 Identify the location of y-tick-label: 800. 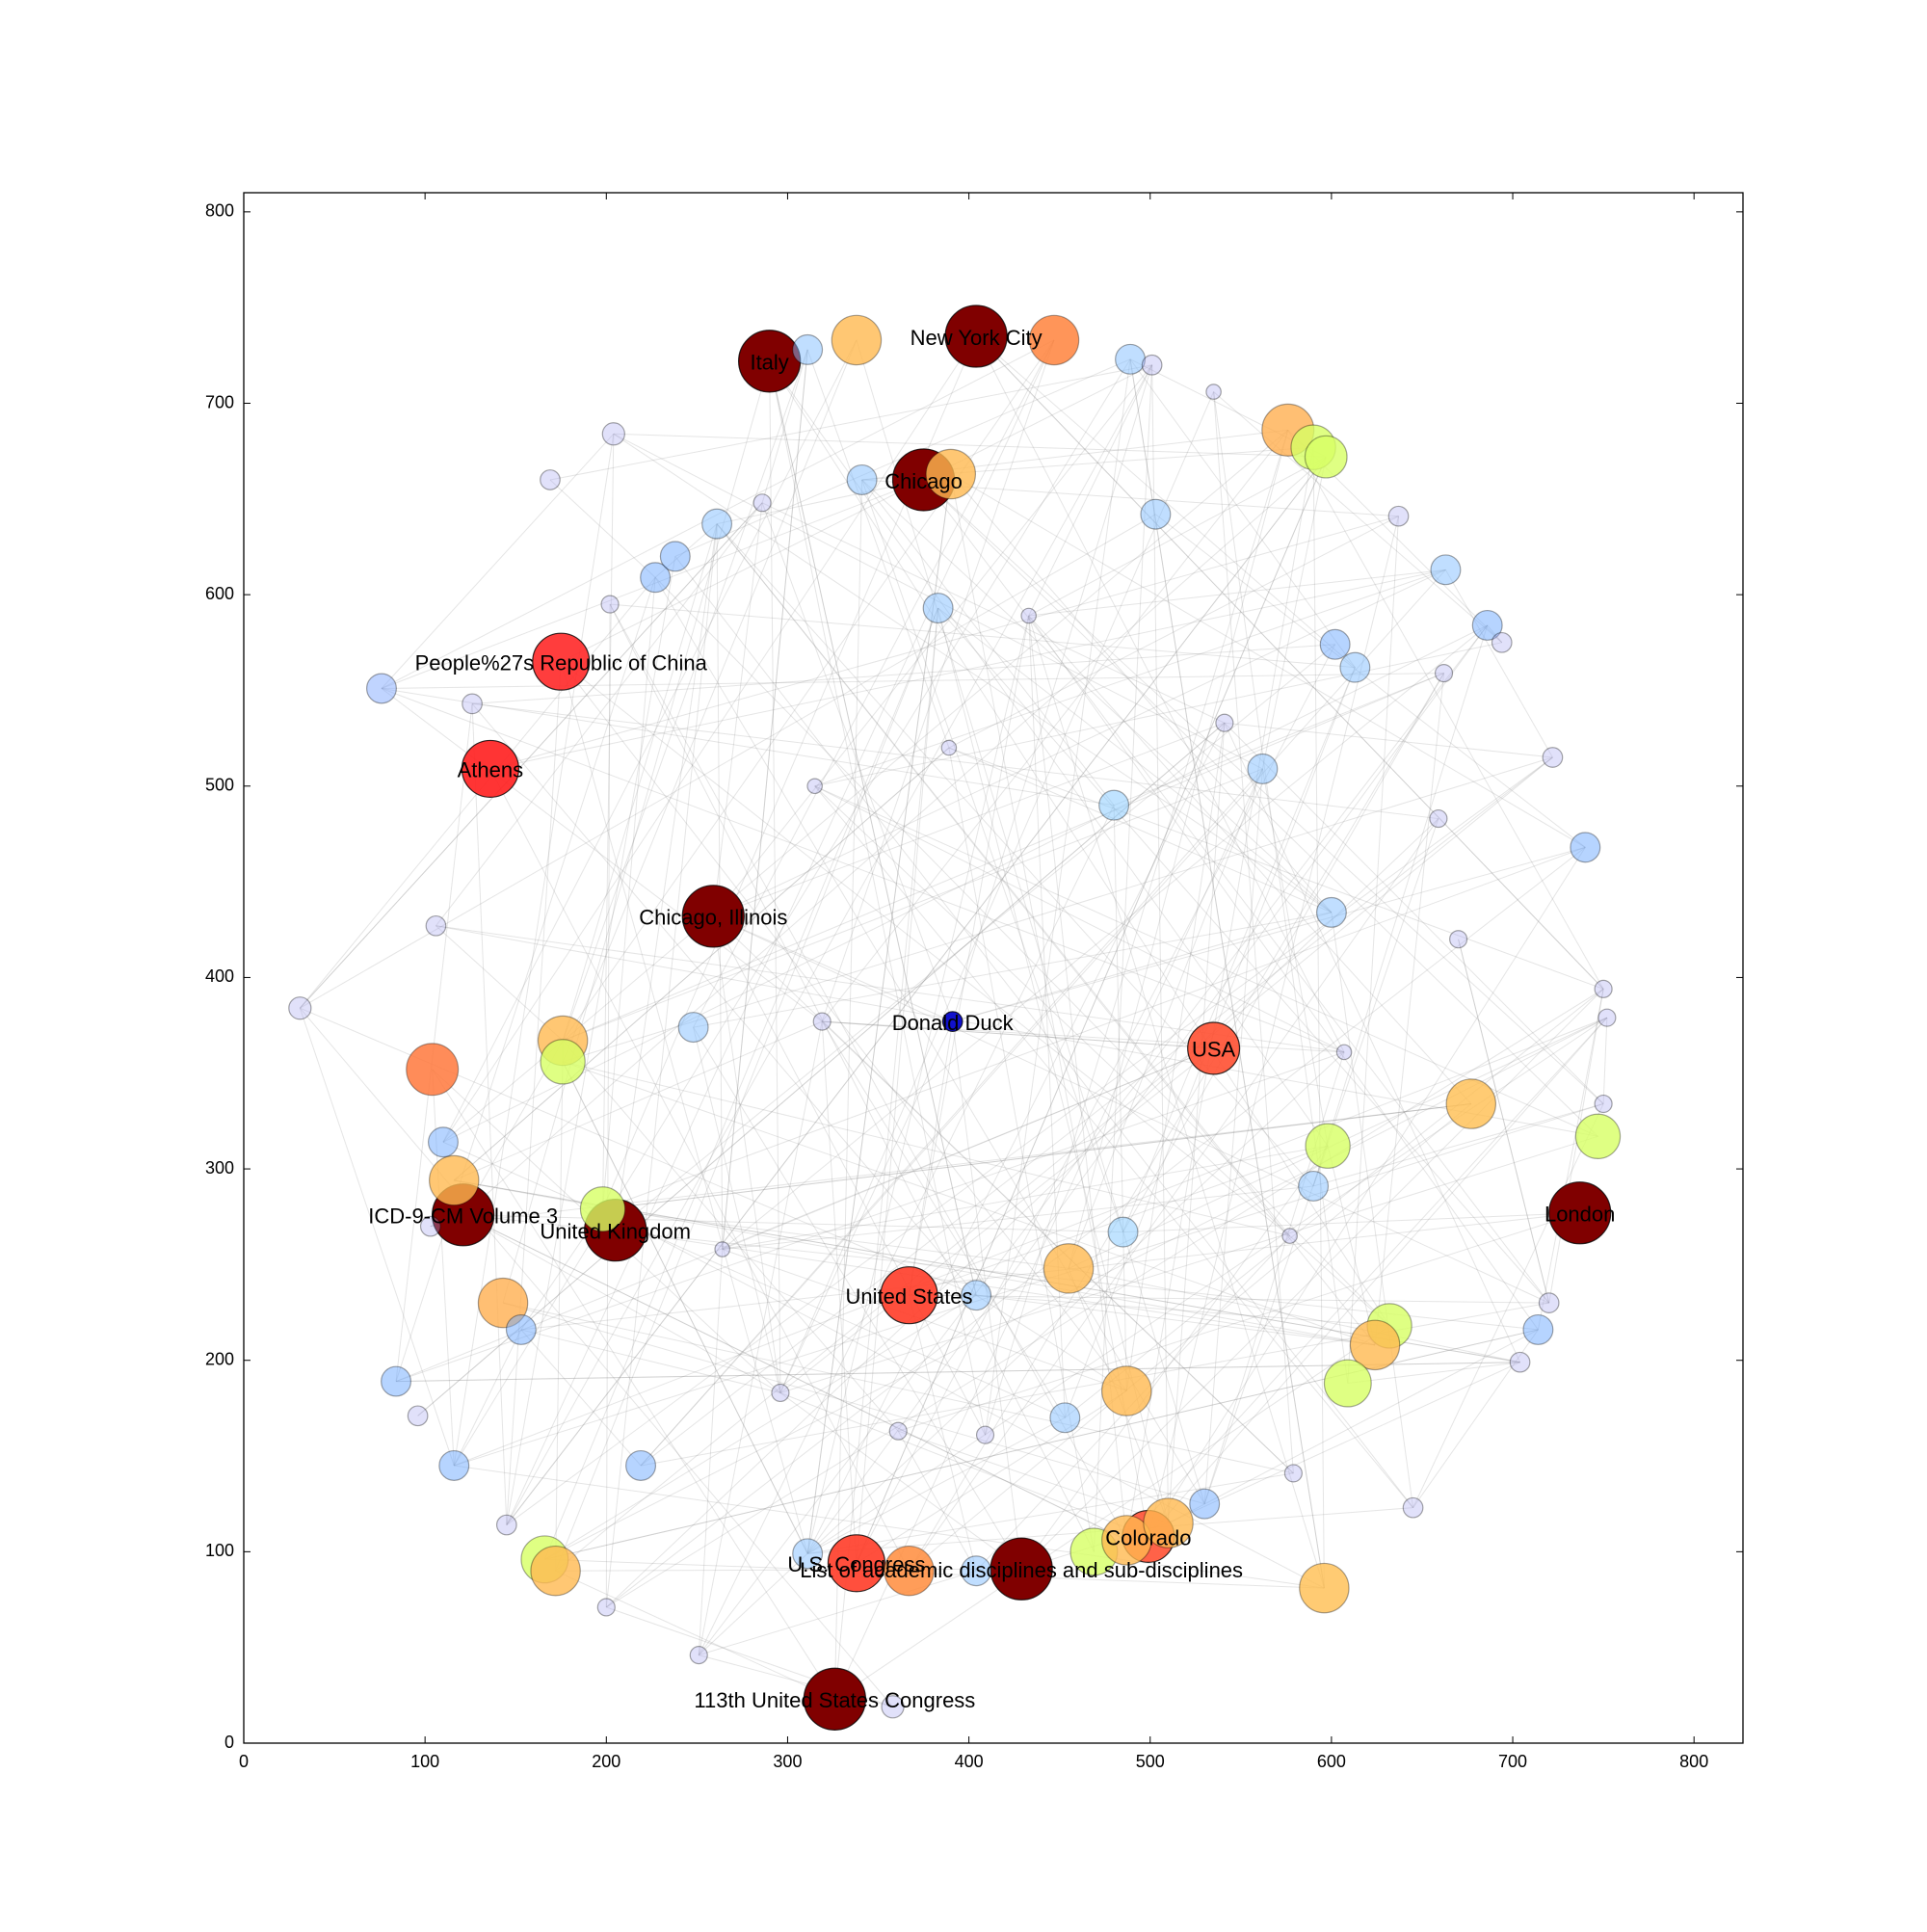
(219, 211).